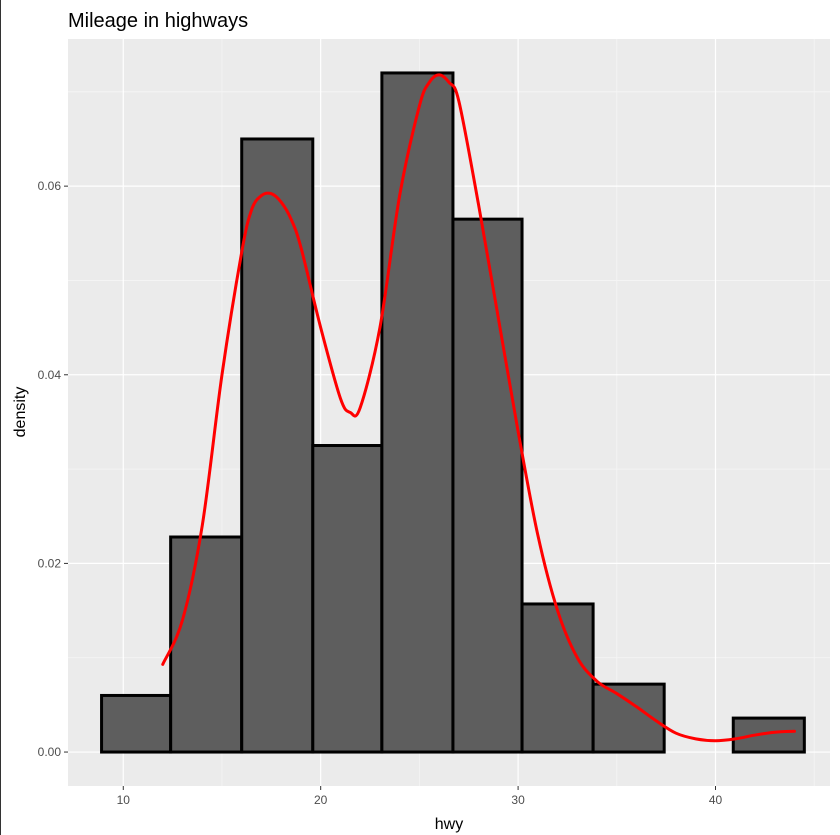  What do you see at coordinates (716, 800) in the screenshot?
I see `x-tick-label: 40` at bounding box center [716, 800].